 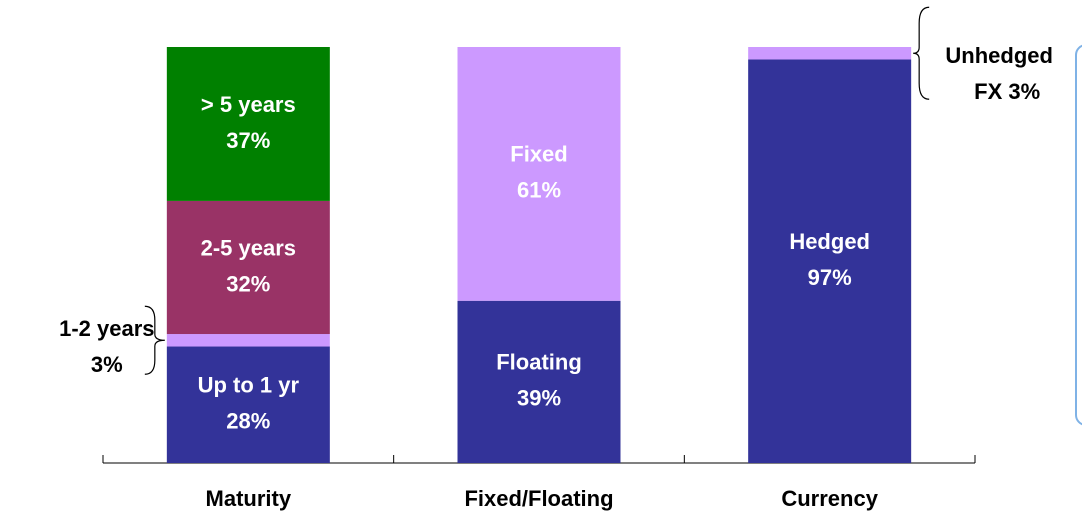 What do you see at coordinates (538, 498) in the screenshot?
I see `category-label: Fixed/Floating` at bounding box center [538, 498].